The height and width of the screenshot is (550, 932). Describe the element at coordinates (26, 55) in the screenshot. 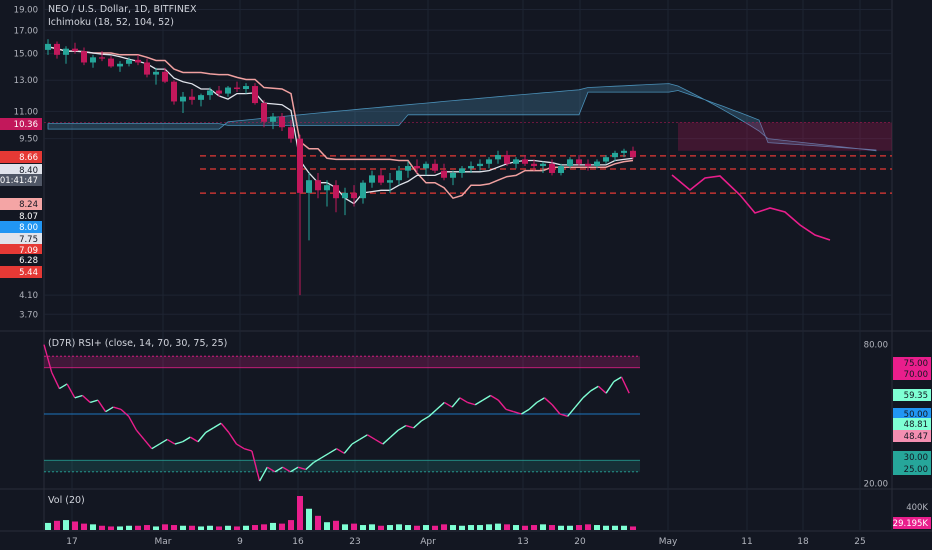

I see `y-tick-label: 15.00` at that location.